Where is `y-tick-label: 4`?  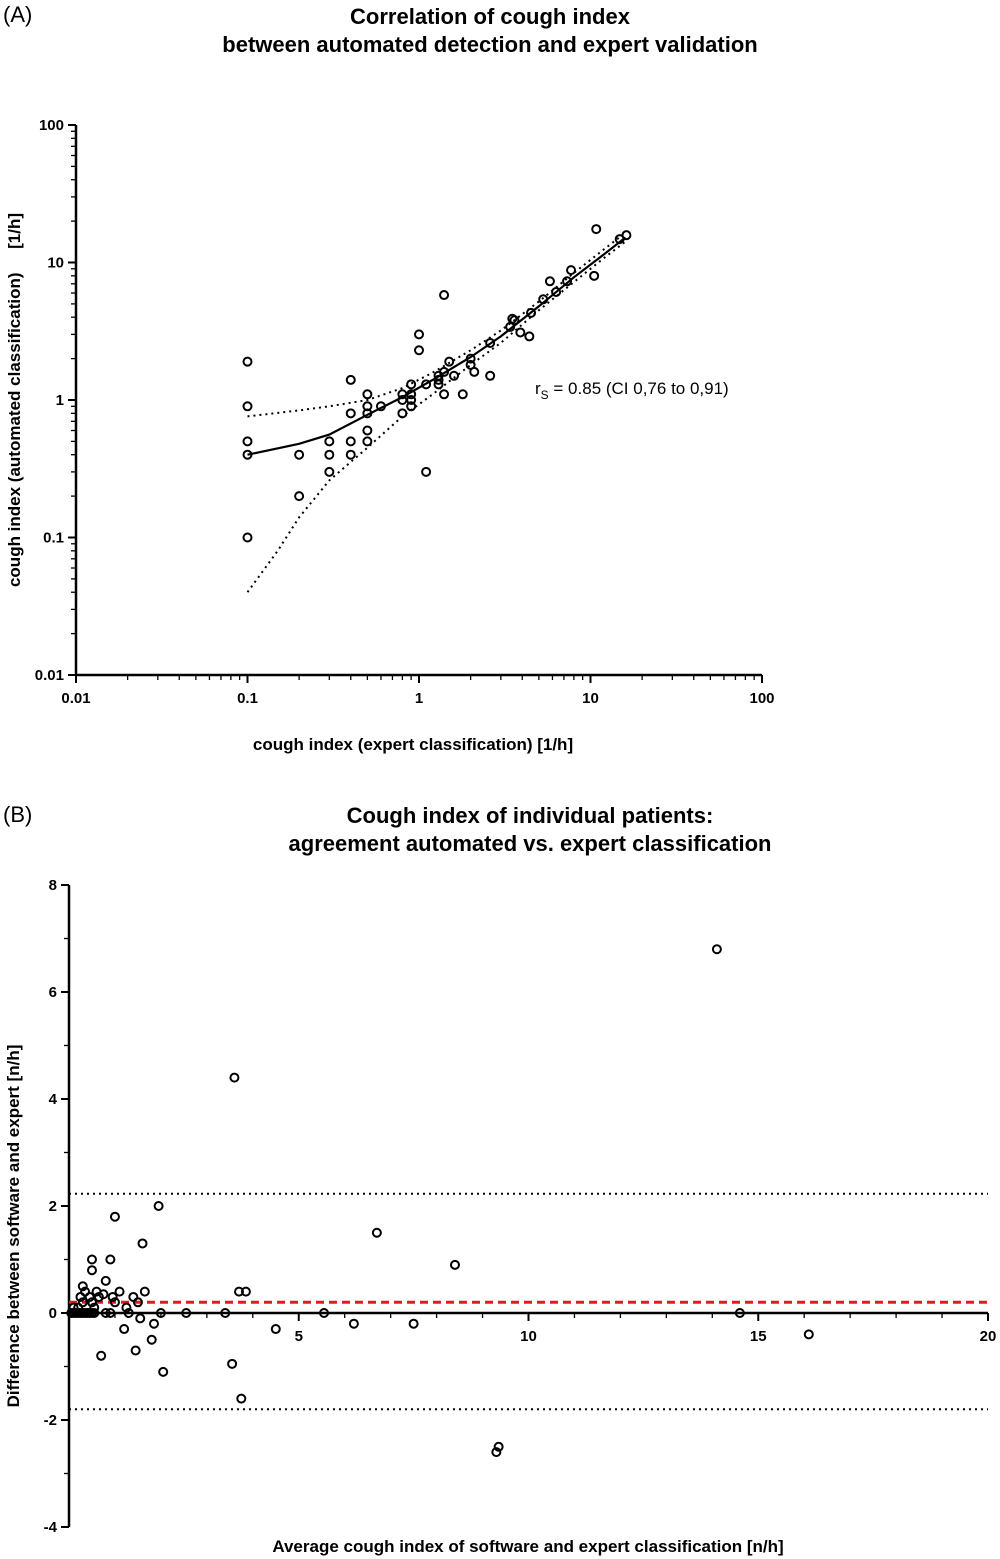 y-tick-label: 4 is located at coordinates (53, 1099).